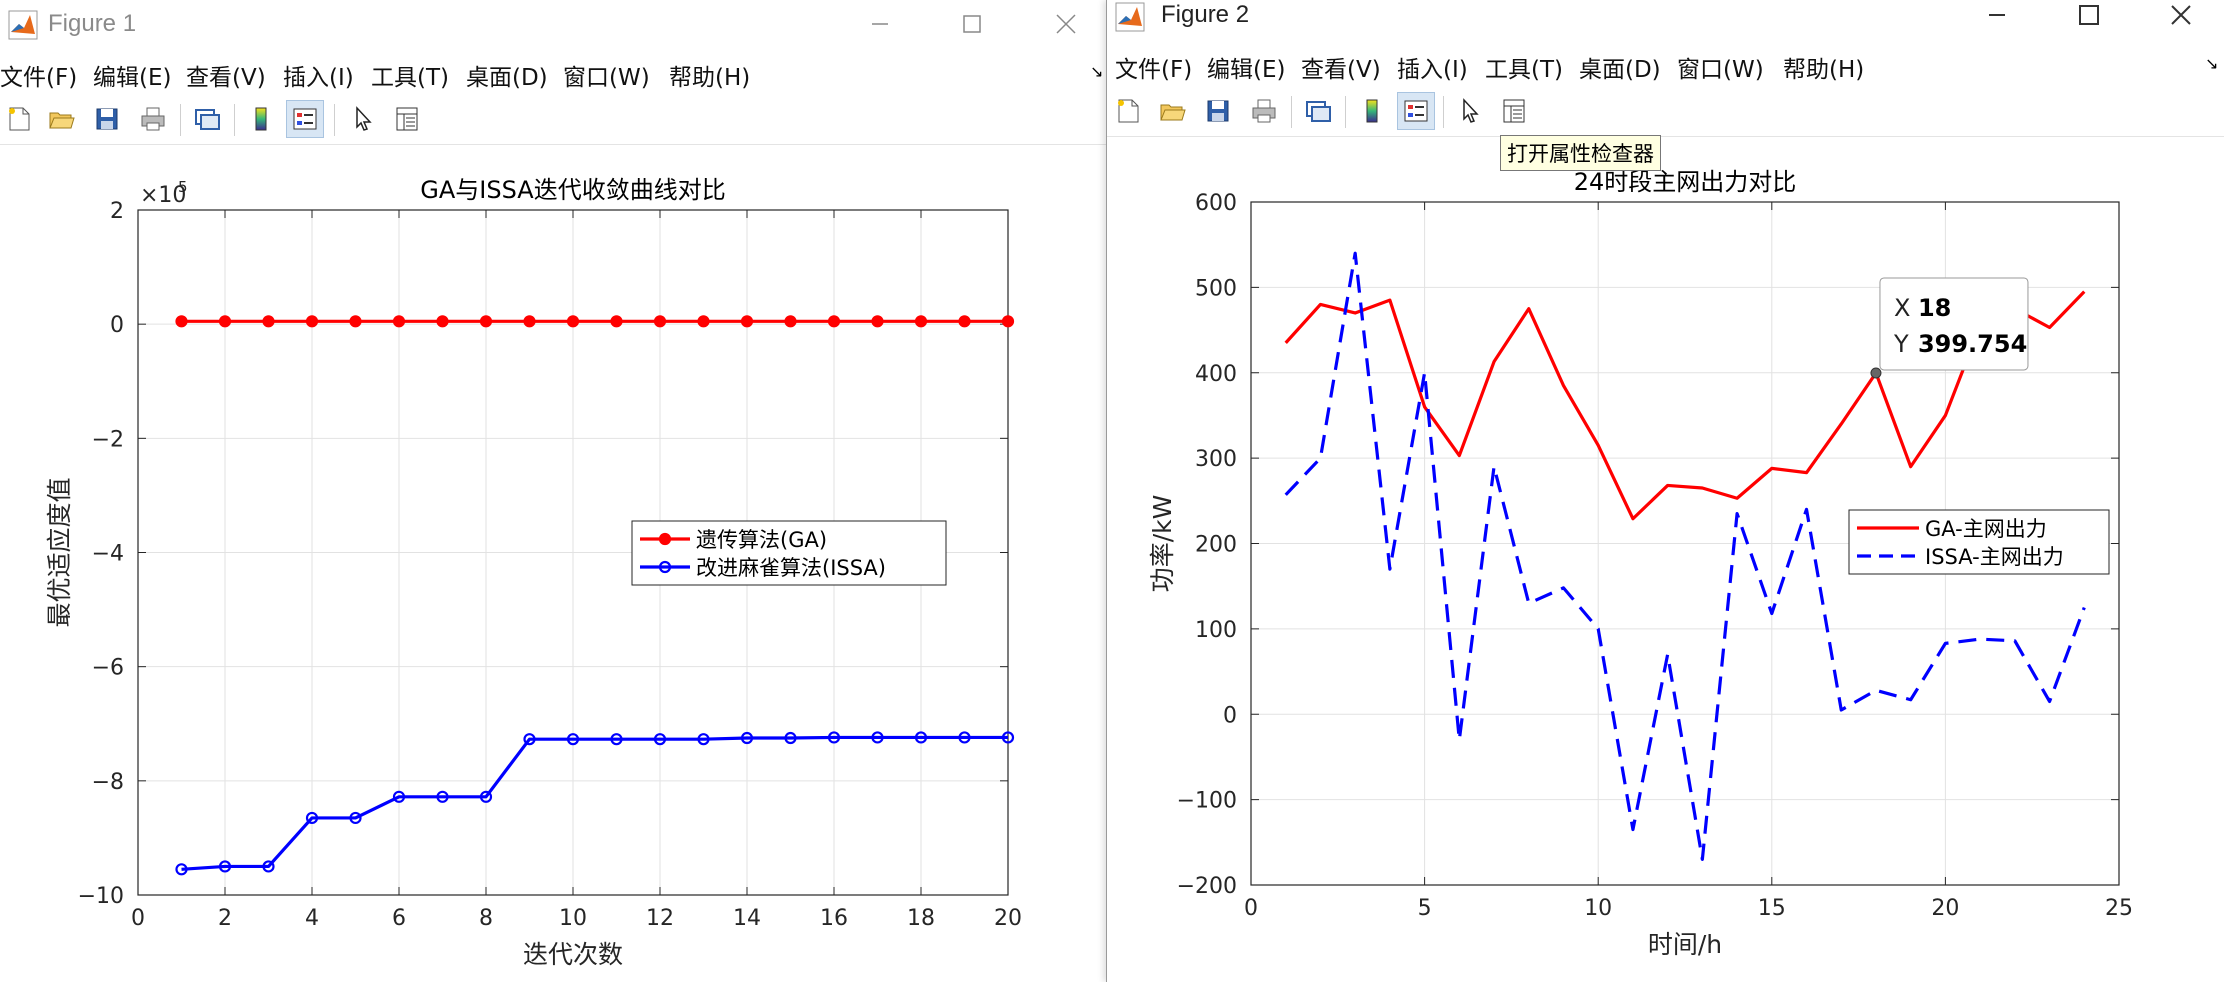 Image resolution: width=2224 pixels, height=982 pixels. What do you see at coordinates (1216, 459) in the screenshot?
I see `y-tick-label: 300` at bounding box center [1216, 459].